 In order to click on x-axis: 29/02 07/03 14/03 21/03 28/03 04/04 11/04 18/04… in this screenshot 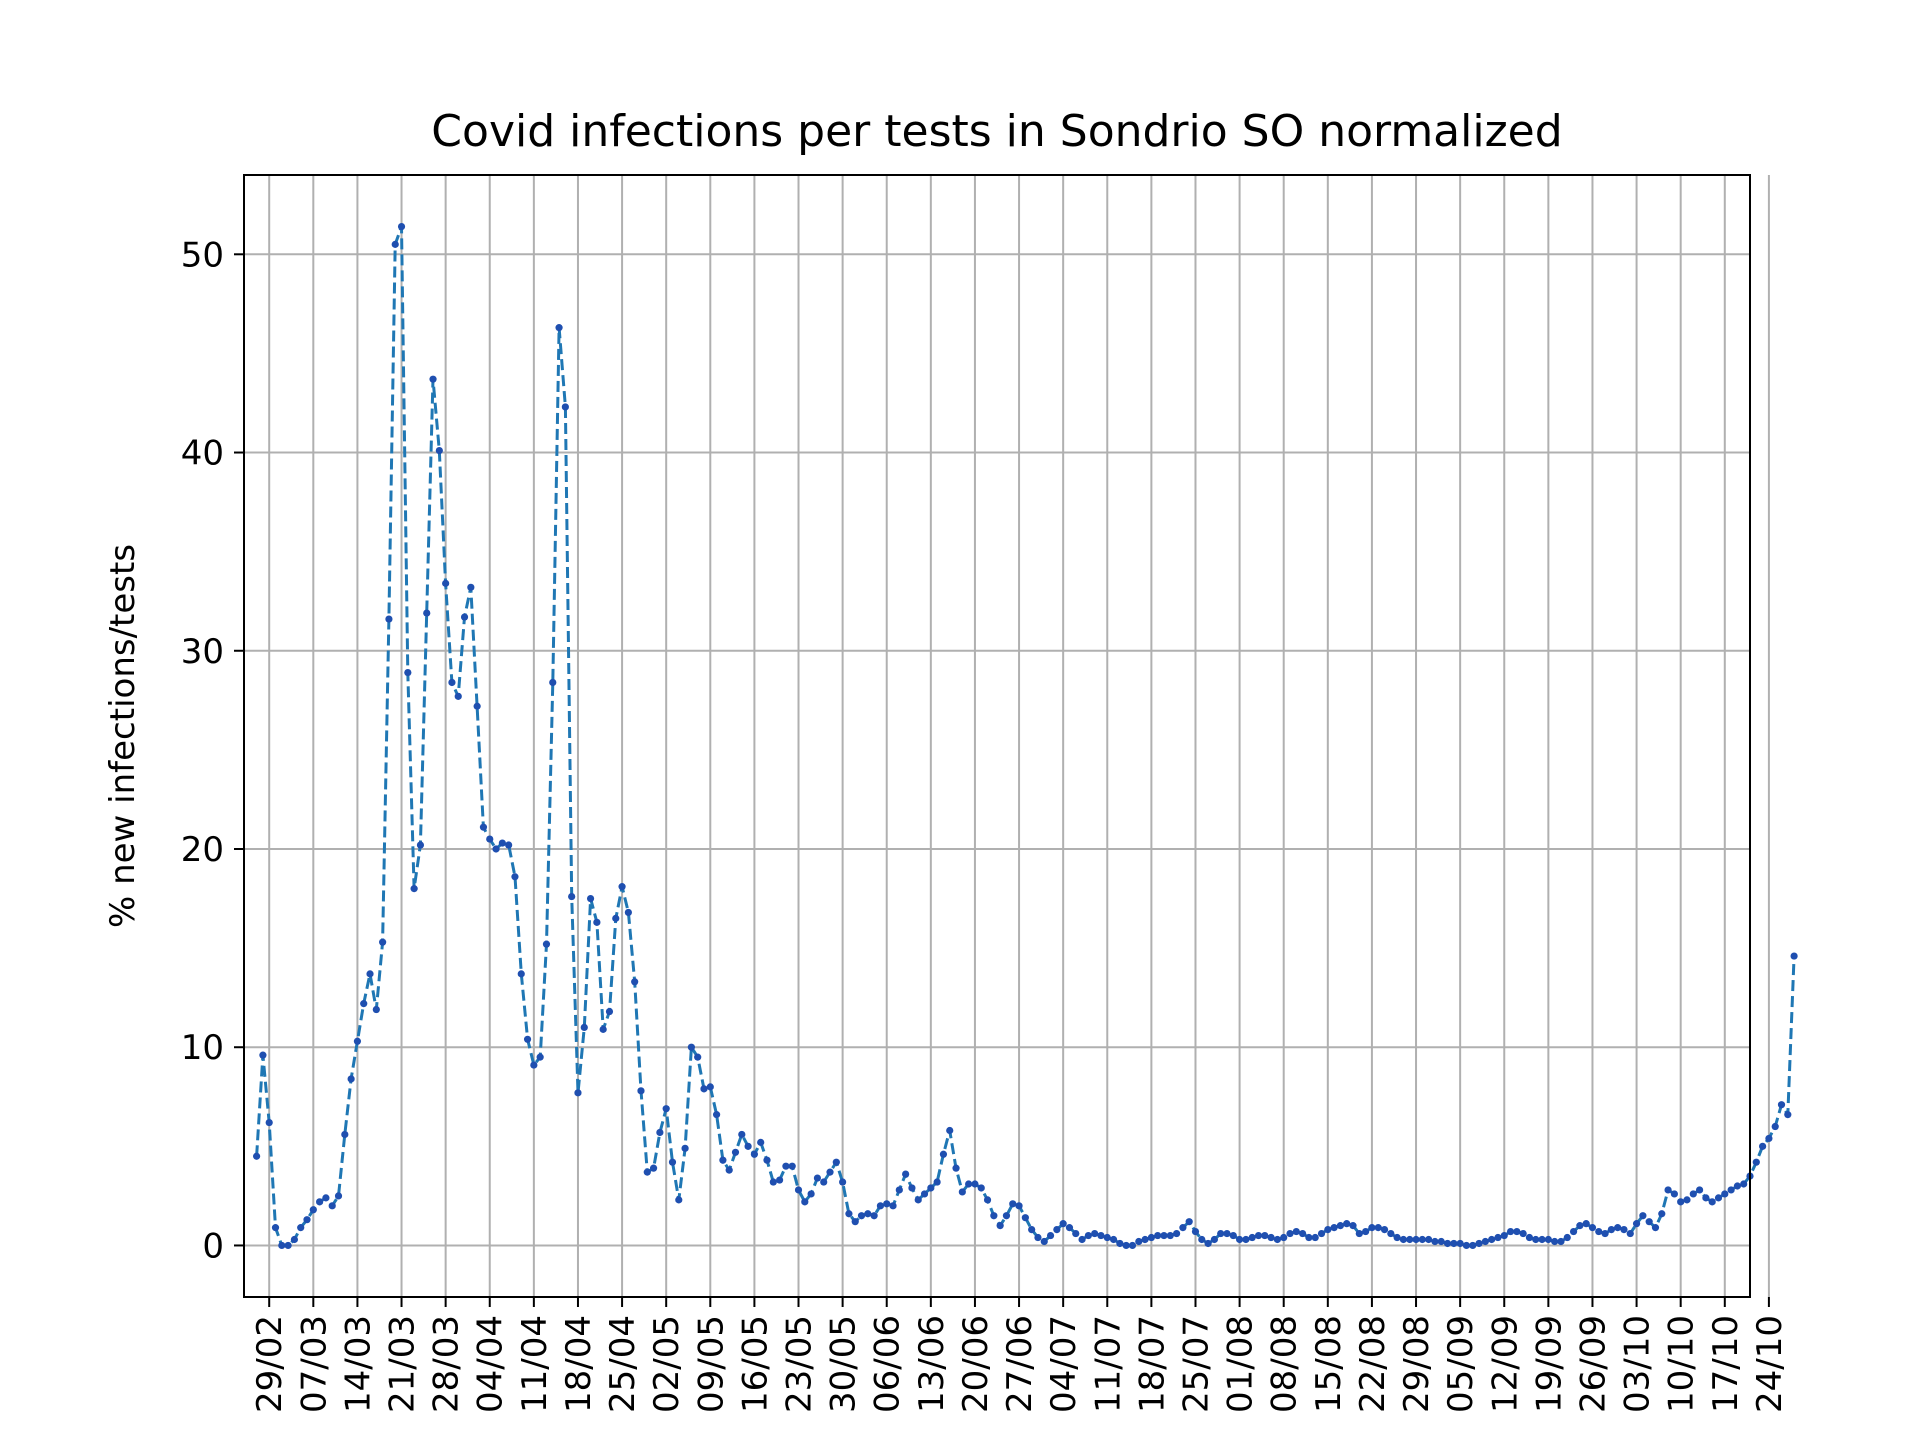, I will do `click(1020, 1355)`.